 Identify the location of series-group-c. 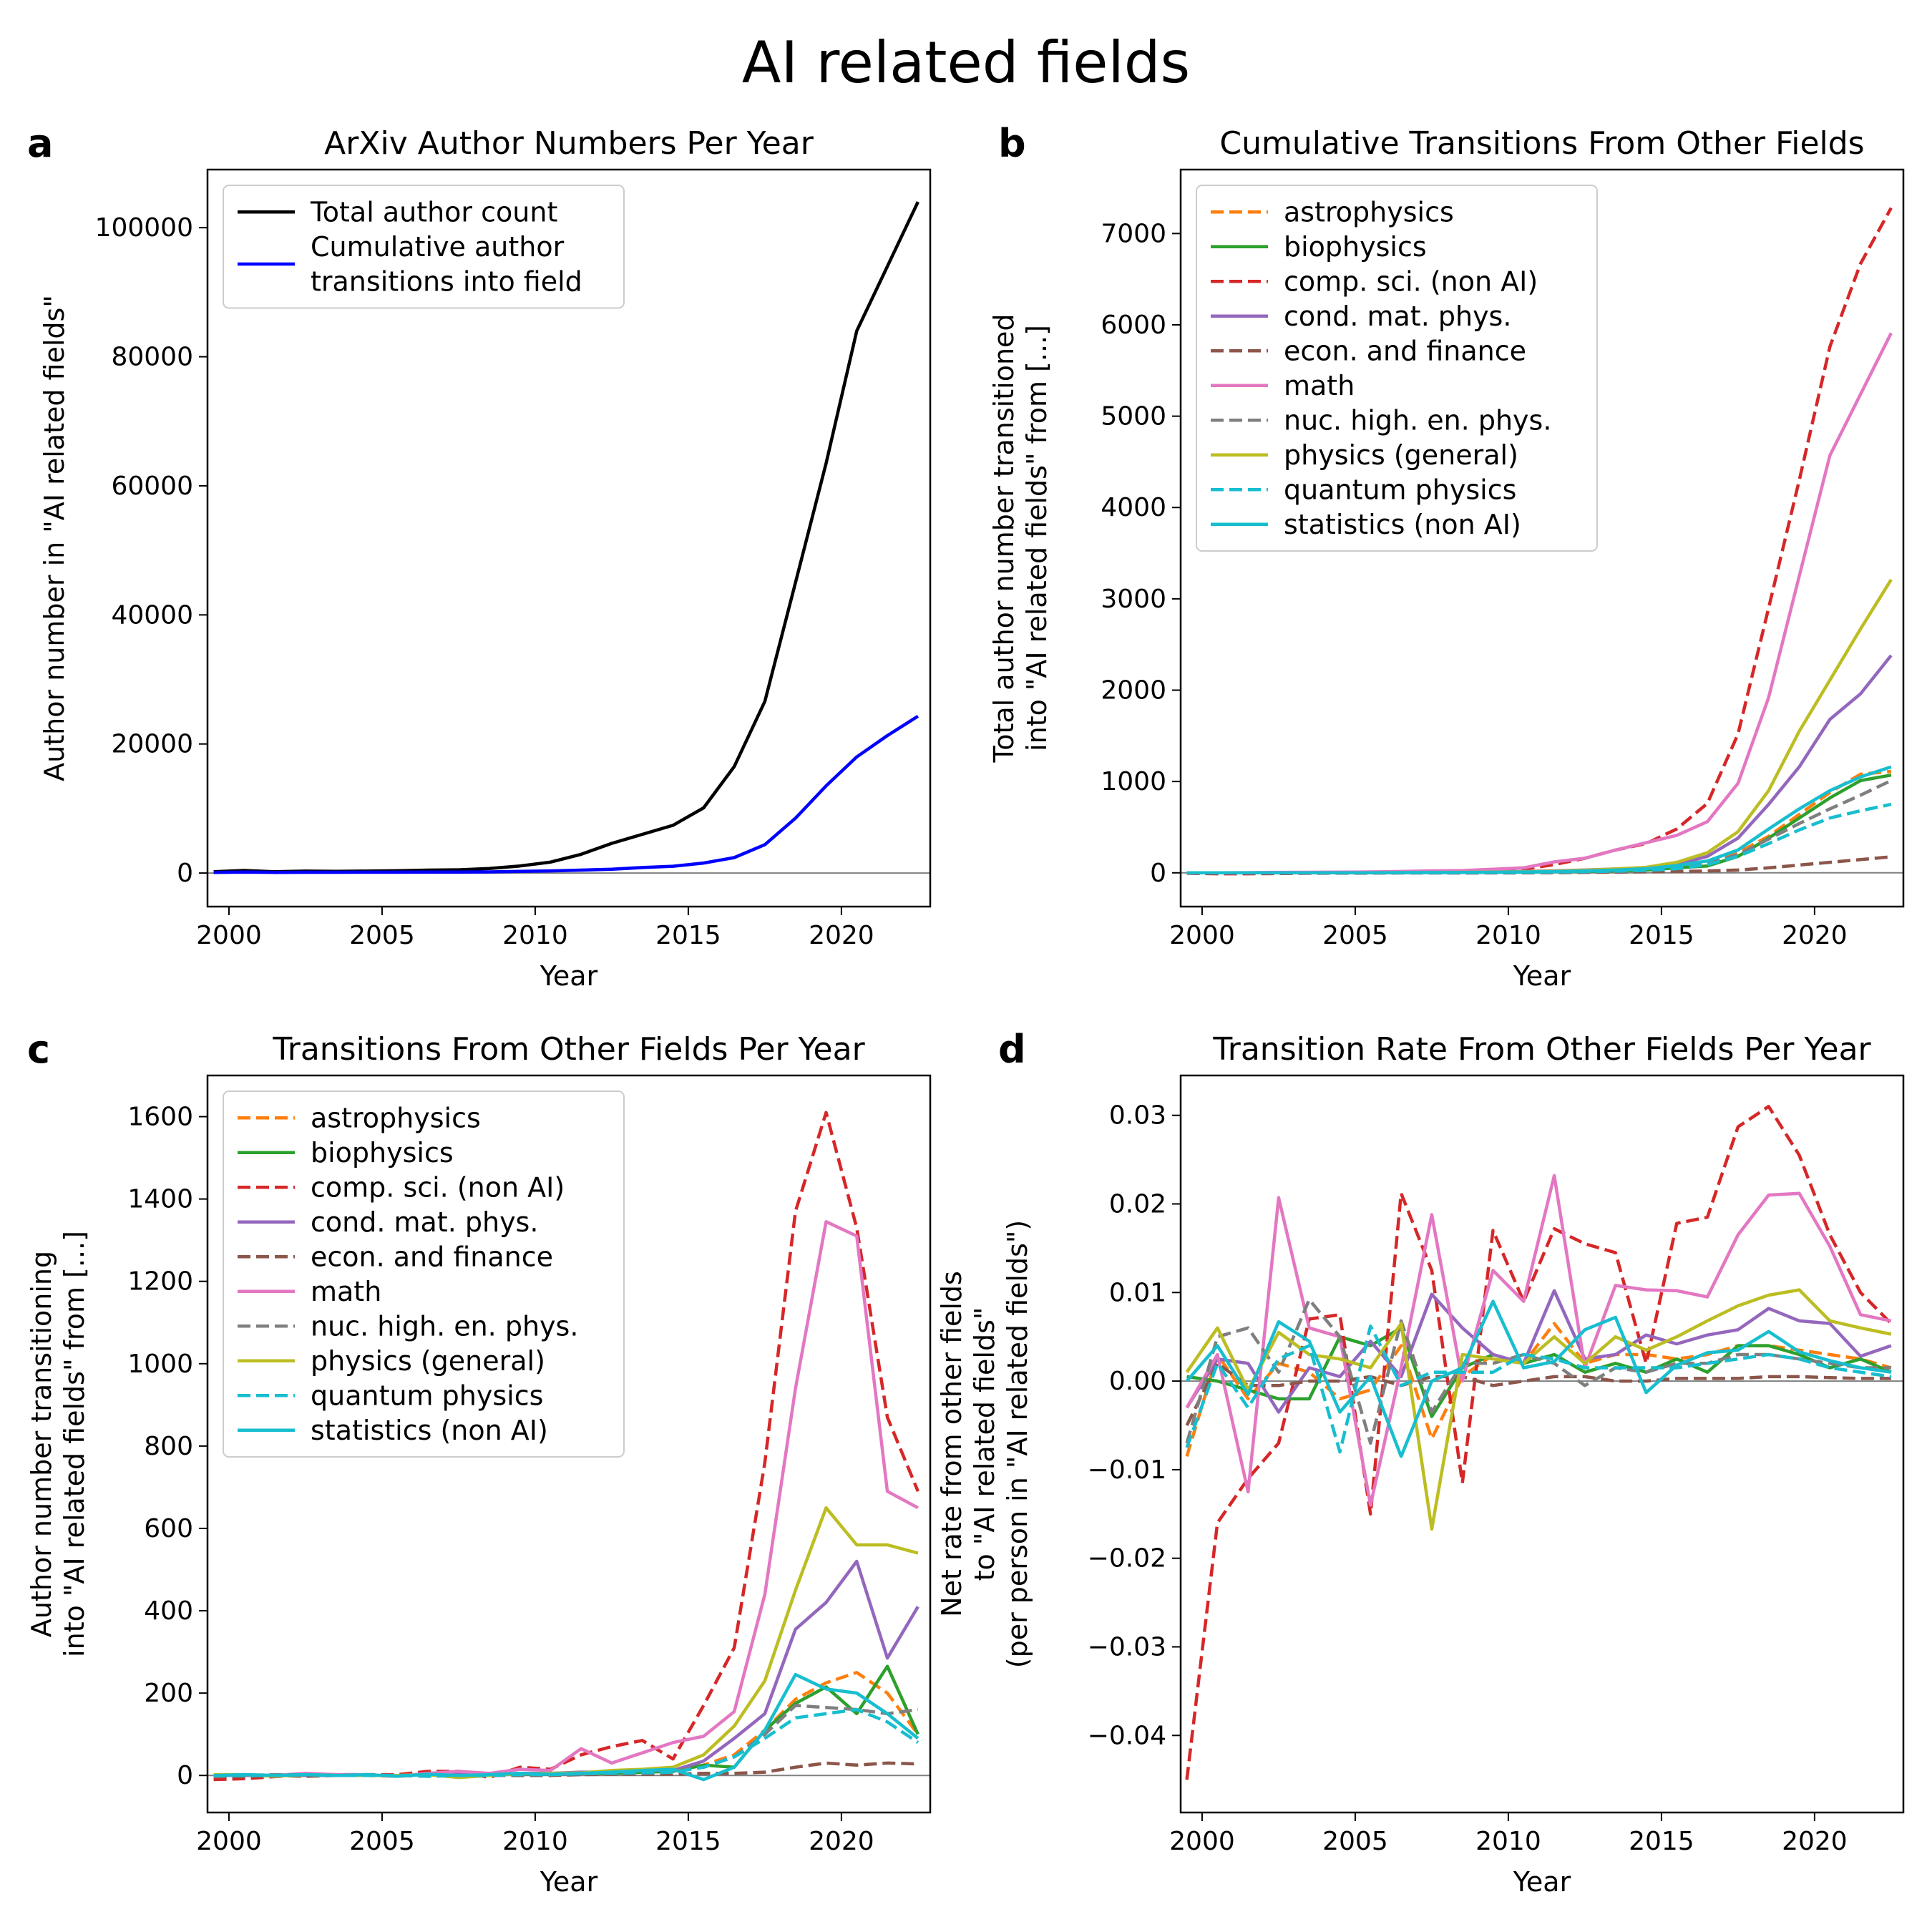
(566, 1446).